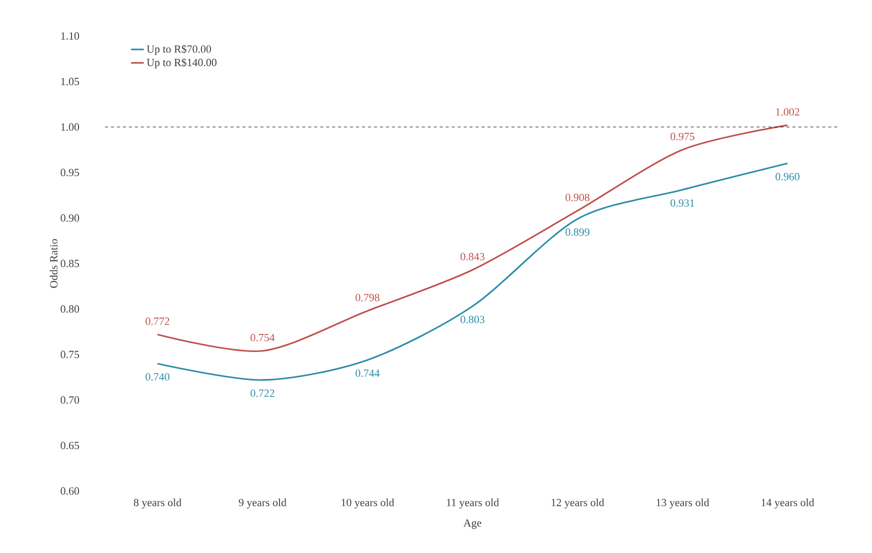  Describe the element at coordinates (472, 524) in the screenshot. I see `x-axis-title: Age` at that location.